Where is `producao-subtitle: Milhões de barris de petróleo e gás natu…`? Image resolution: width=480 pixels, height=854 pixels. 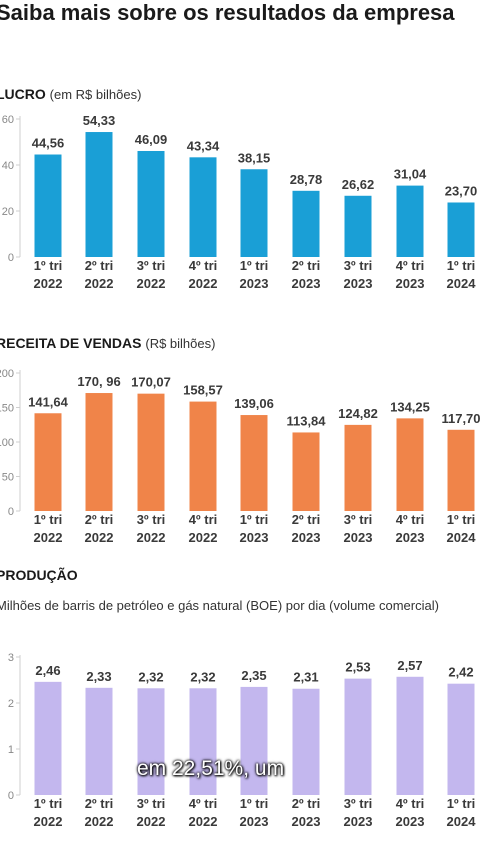
producao-subtitle: Milhões de barris de petróleo e gás natu… is located at coordinates (219, 605).